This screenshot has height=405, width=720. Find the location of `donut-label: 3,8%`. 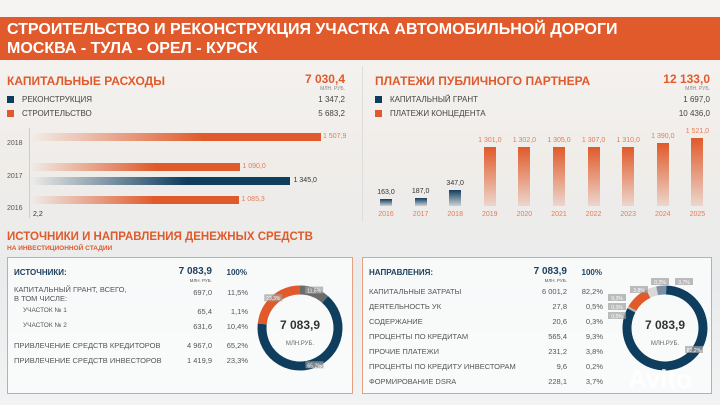

donut-label: 3,8% is located at coordinates (639, 291).